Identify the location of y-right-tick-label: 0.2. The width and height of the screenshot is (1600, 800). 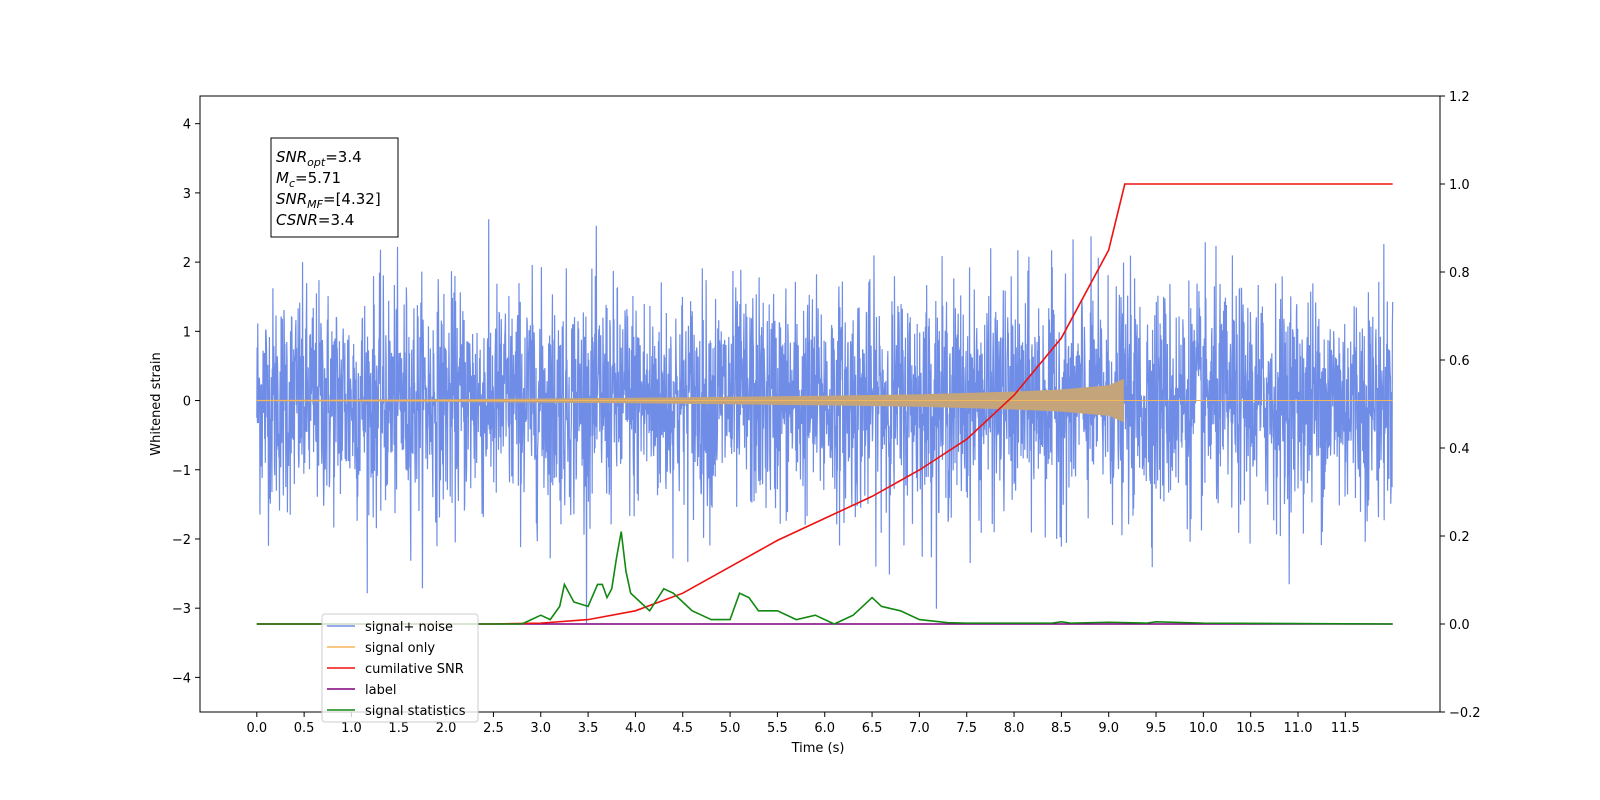
(1459, 537).